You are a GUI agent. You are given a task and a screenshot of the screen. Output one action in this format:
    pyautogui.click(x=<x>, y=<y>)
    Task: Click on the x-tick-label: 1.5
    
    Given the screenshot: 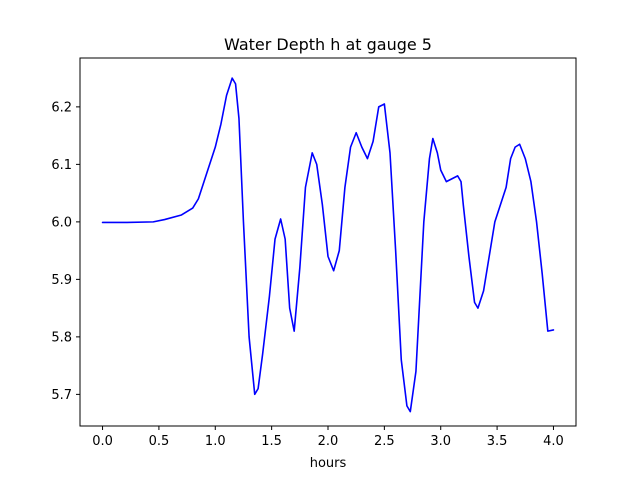 What is the action you would take?
    pyautogui.click(x=271, y=441)
    